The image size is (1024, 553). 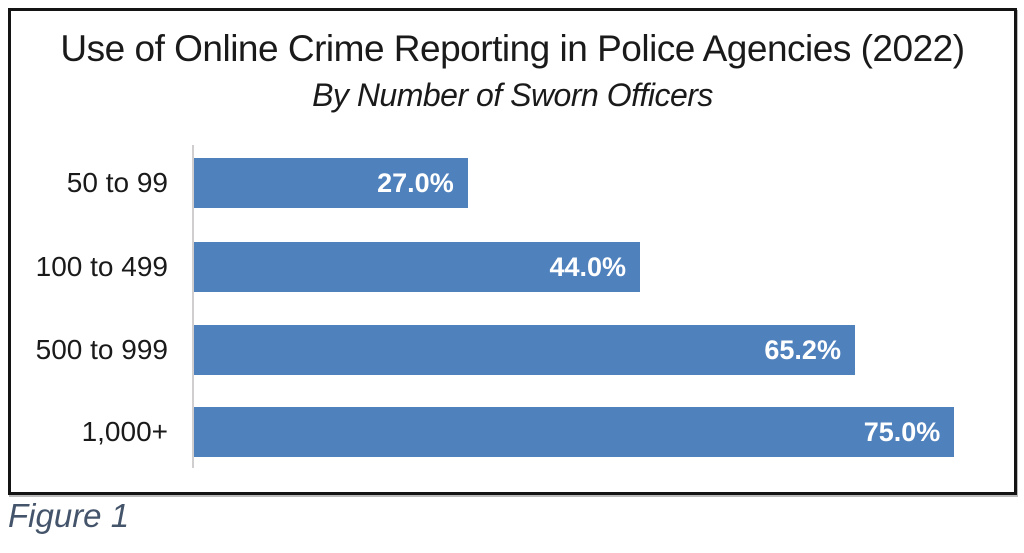 What do you see at coordinates (574, 432) in the screenshot?
I see `bar-1000-plus: 75.0%` at bounding box center [574, 432].